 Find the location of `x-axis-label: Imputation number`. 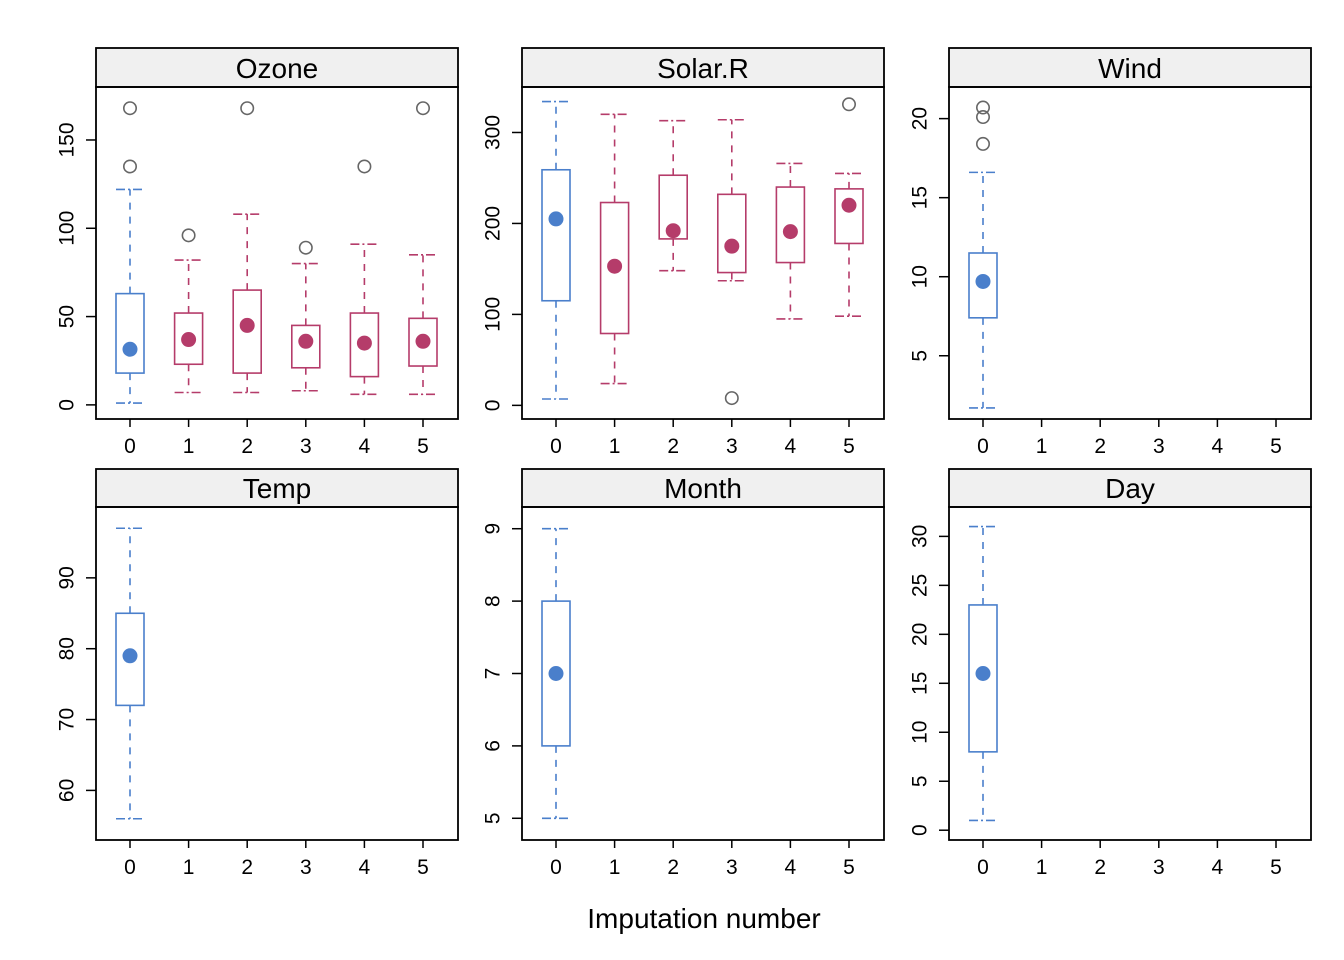

x-axis-label: Imputation number is located at coordinates (703, 918).